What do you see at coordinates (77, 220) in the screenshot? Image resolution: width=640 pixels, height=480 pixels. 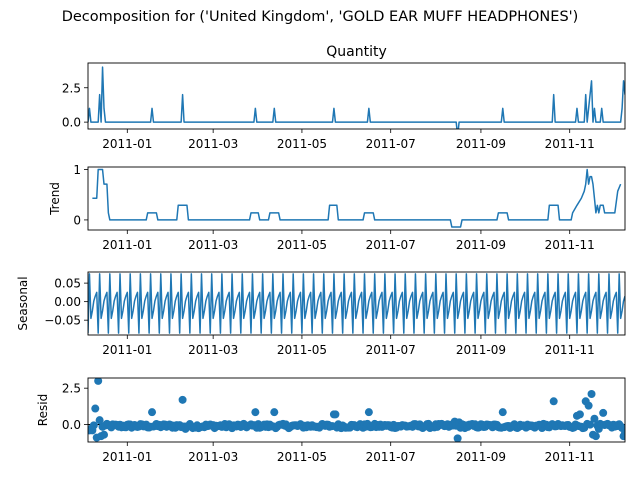 I see `y-tick-label: 0` at bounding box center [77, 220].